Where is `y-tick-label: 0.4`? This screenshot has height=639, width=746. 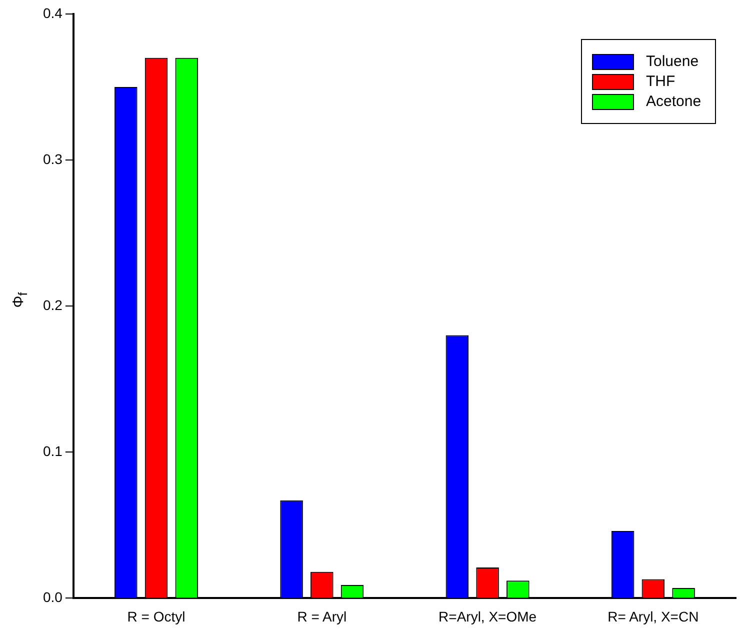 y-tick-label: 0.4 is located at coordinates (52, 12).